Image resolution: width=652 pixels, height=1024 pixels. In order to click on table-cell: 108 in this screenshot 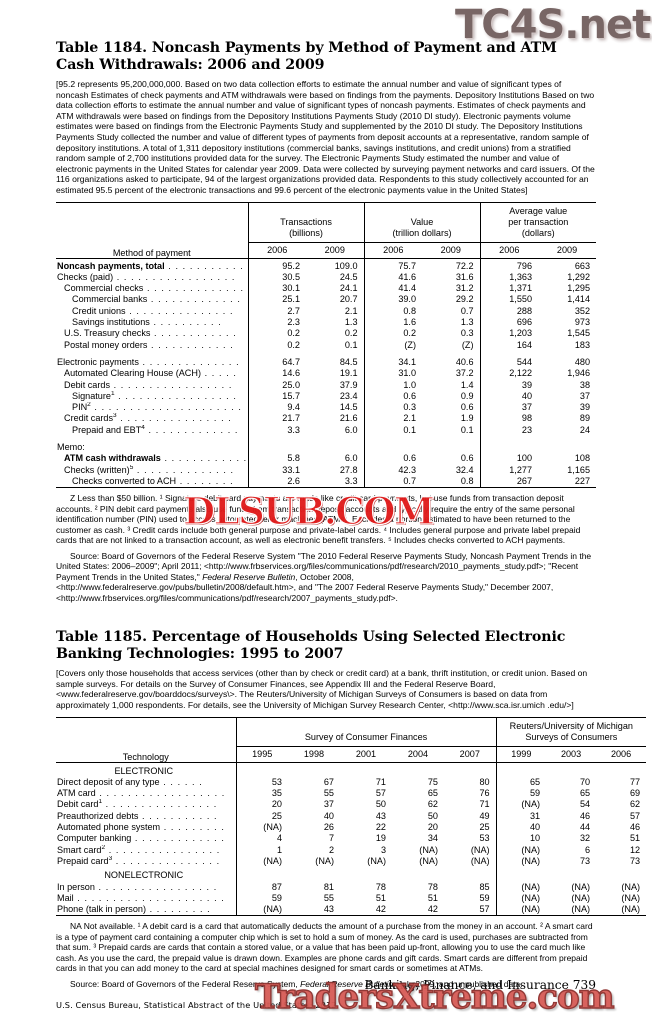, I will do `click(582, 458)`.